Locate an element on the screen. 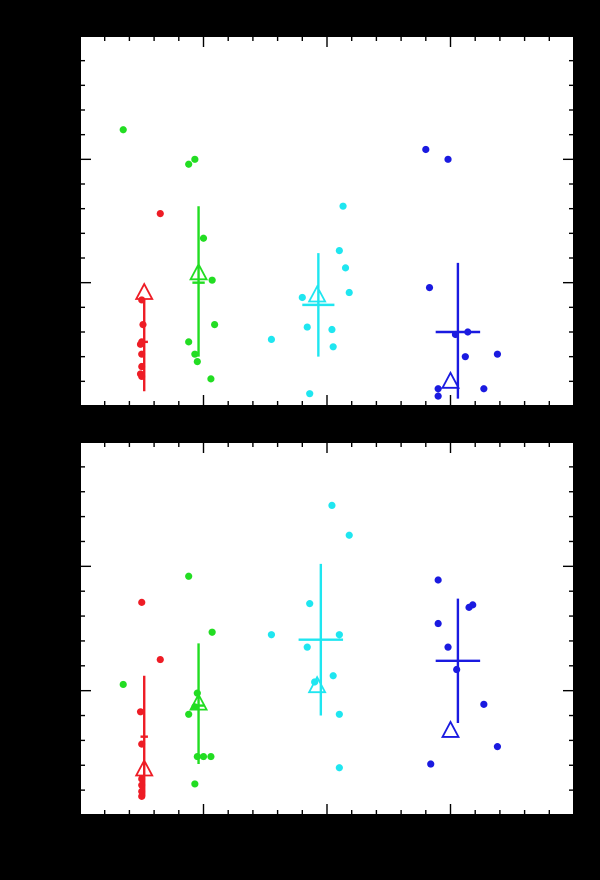 The height and width of the screenshot is (880, 600). x-tick-label: 20 is located at coordinates (327, 841).